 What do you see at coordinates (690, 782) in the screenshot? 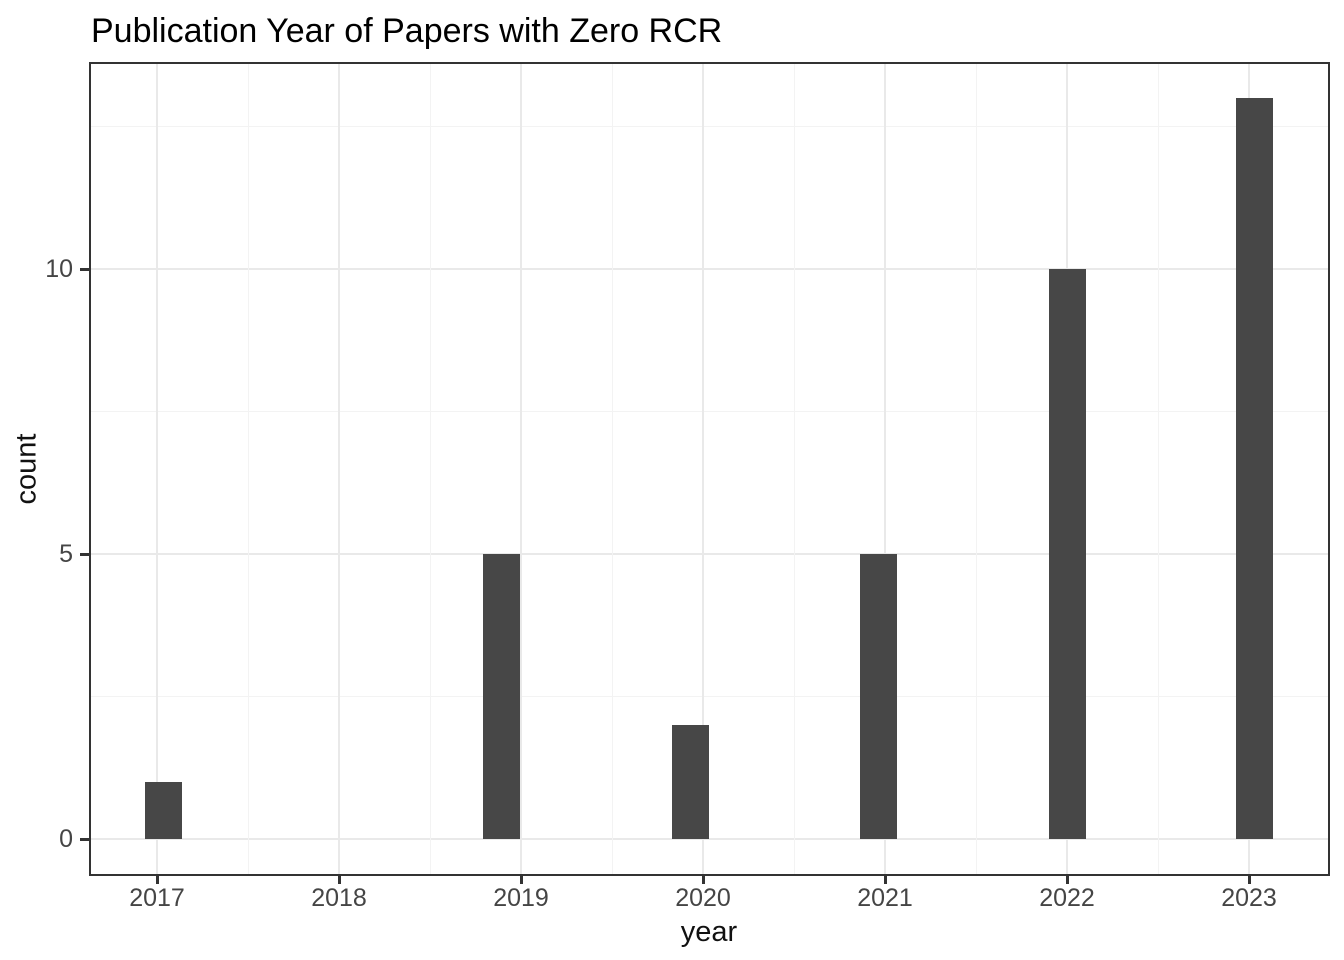
I see `bar-2020` at bounding box center [690, 782].